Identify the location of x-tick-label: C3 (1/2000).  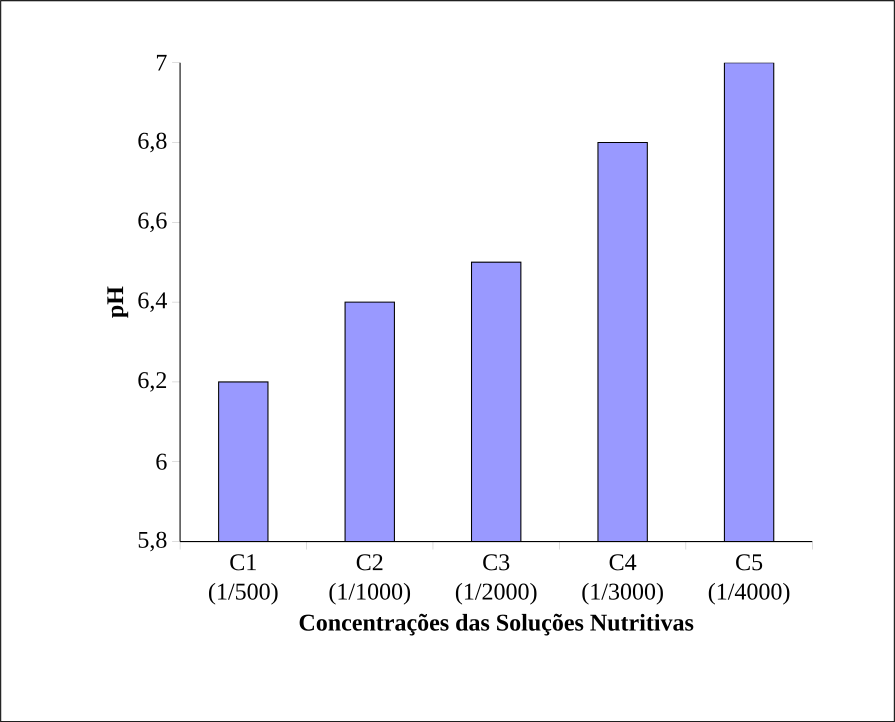
(496, 579).